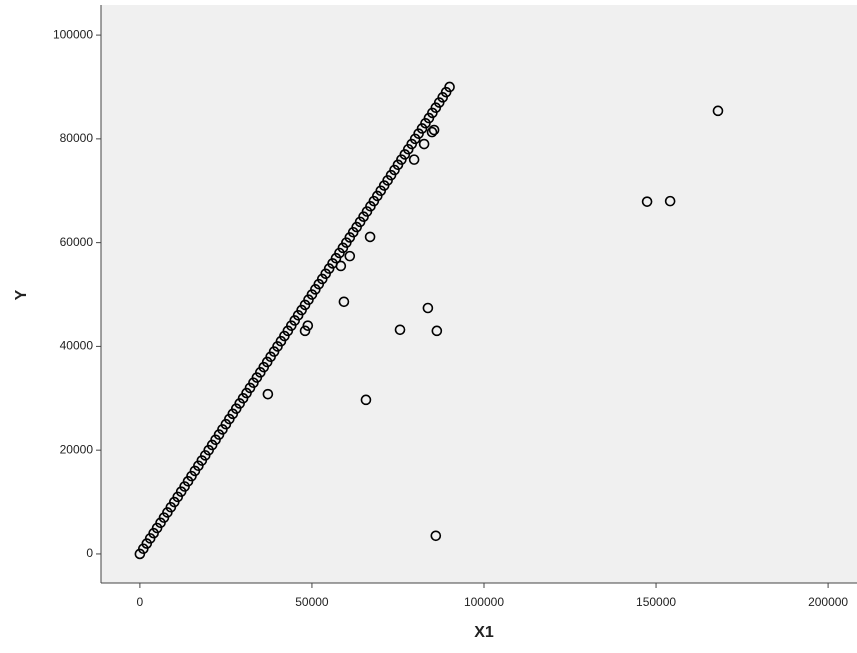 Image resolution: width=857 pixels, height=653 pixels. I want to click on x-tick-label: 200000, so click(828, 602).